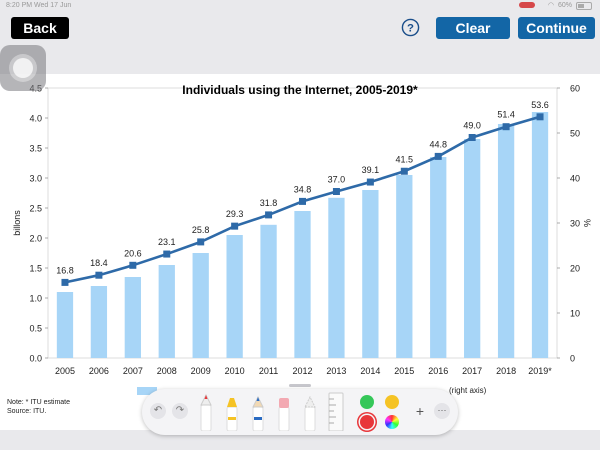 The width and height of the screenshot is (600, 450). Describe the element at coordinates (575, 224) in the screenshot. I see `y2-tick-label: 30` at that location.